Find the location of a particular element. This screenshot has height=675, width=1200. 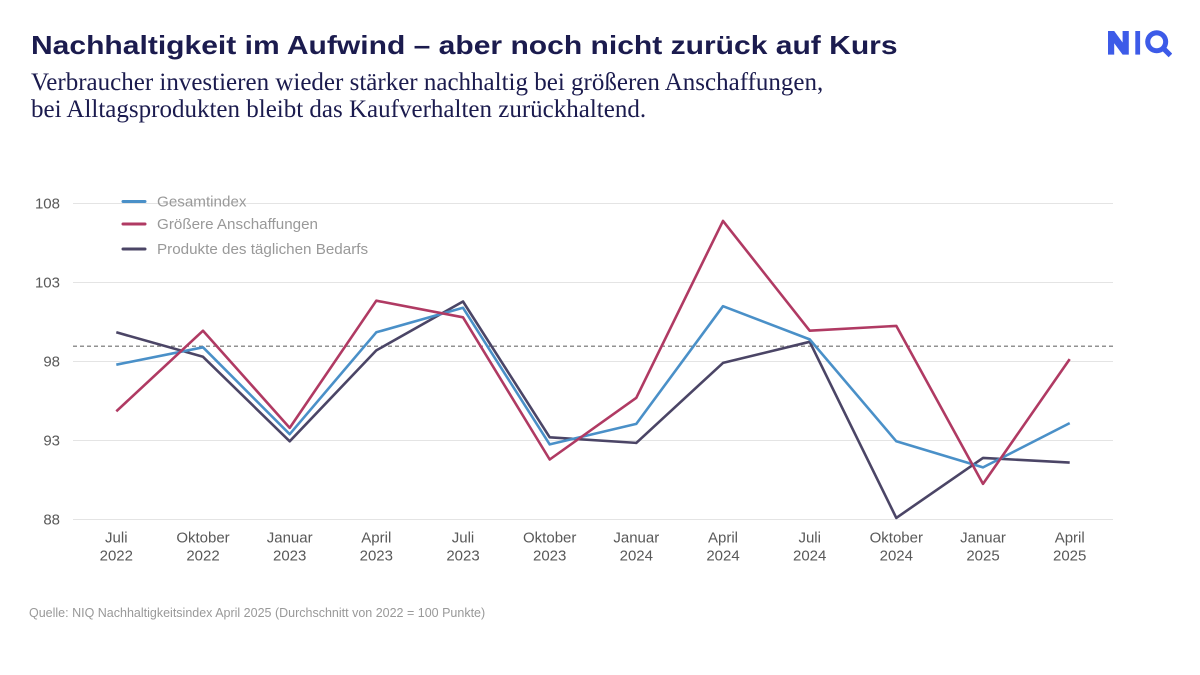

svg-text: 98 is located at coordinates (51, 362).